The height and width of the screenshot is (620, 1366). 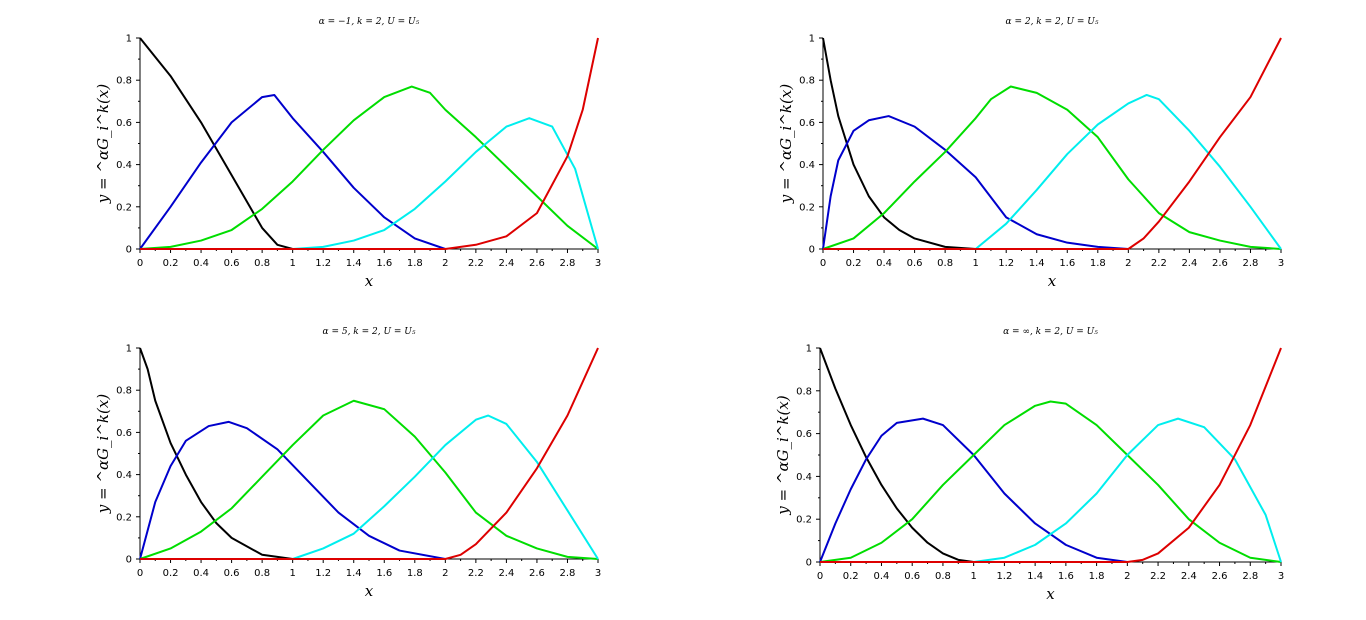 I want to click on chart-title: α = 2, k = 2, U = U₅, so click(x=1052, y=22).